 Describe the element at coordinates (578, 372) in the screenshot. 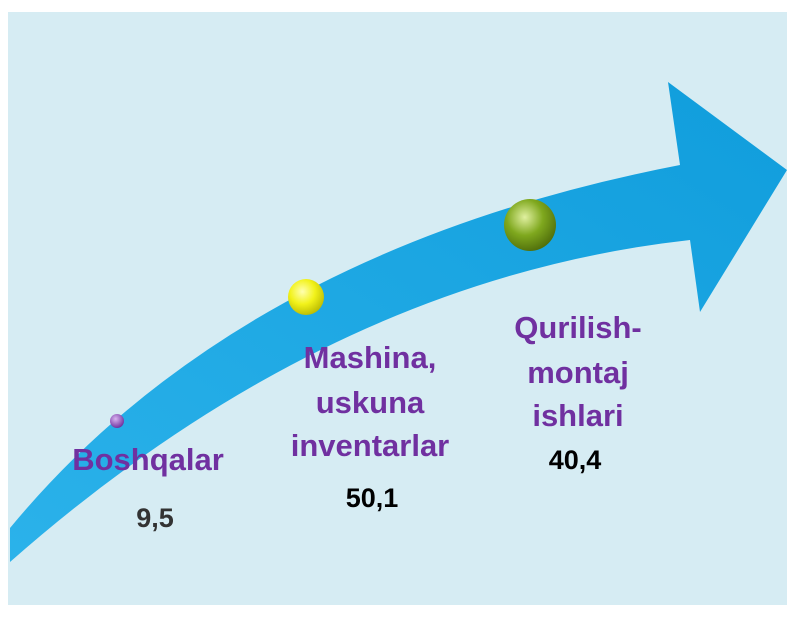

I see `item-label: montaj` at that location.